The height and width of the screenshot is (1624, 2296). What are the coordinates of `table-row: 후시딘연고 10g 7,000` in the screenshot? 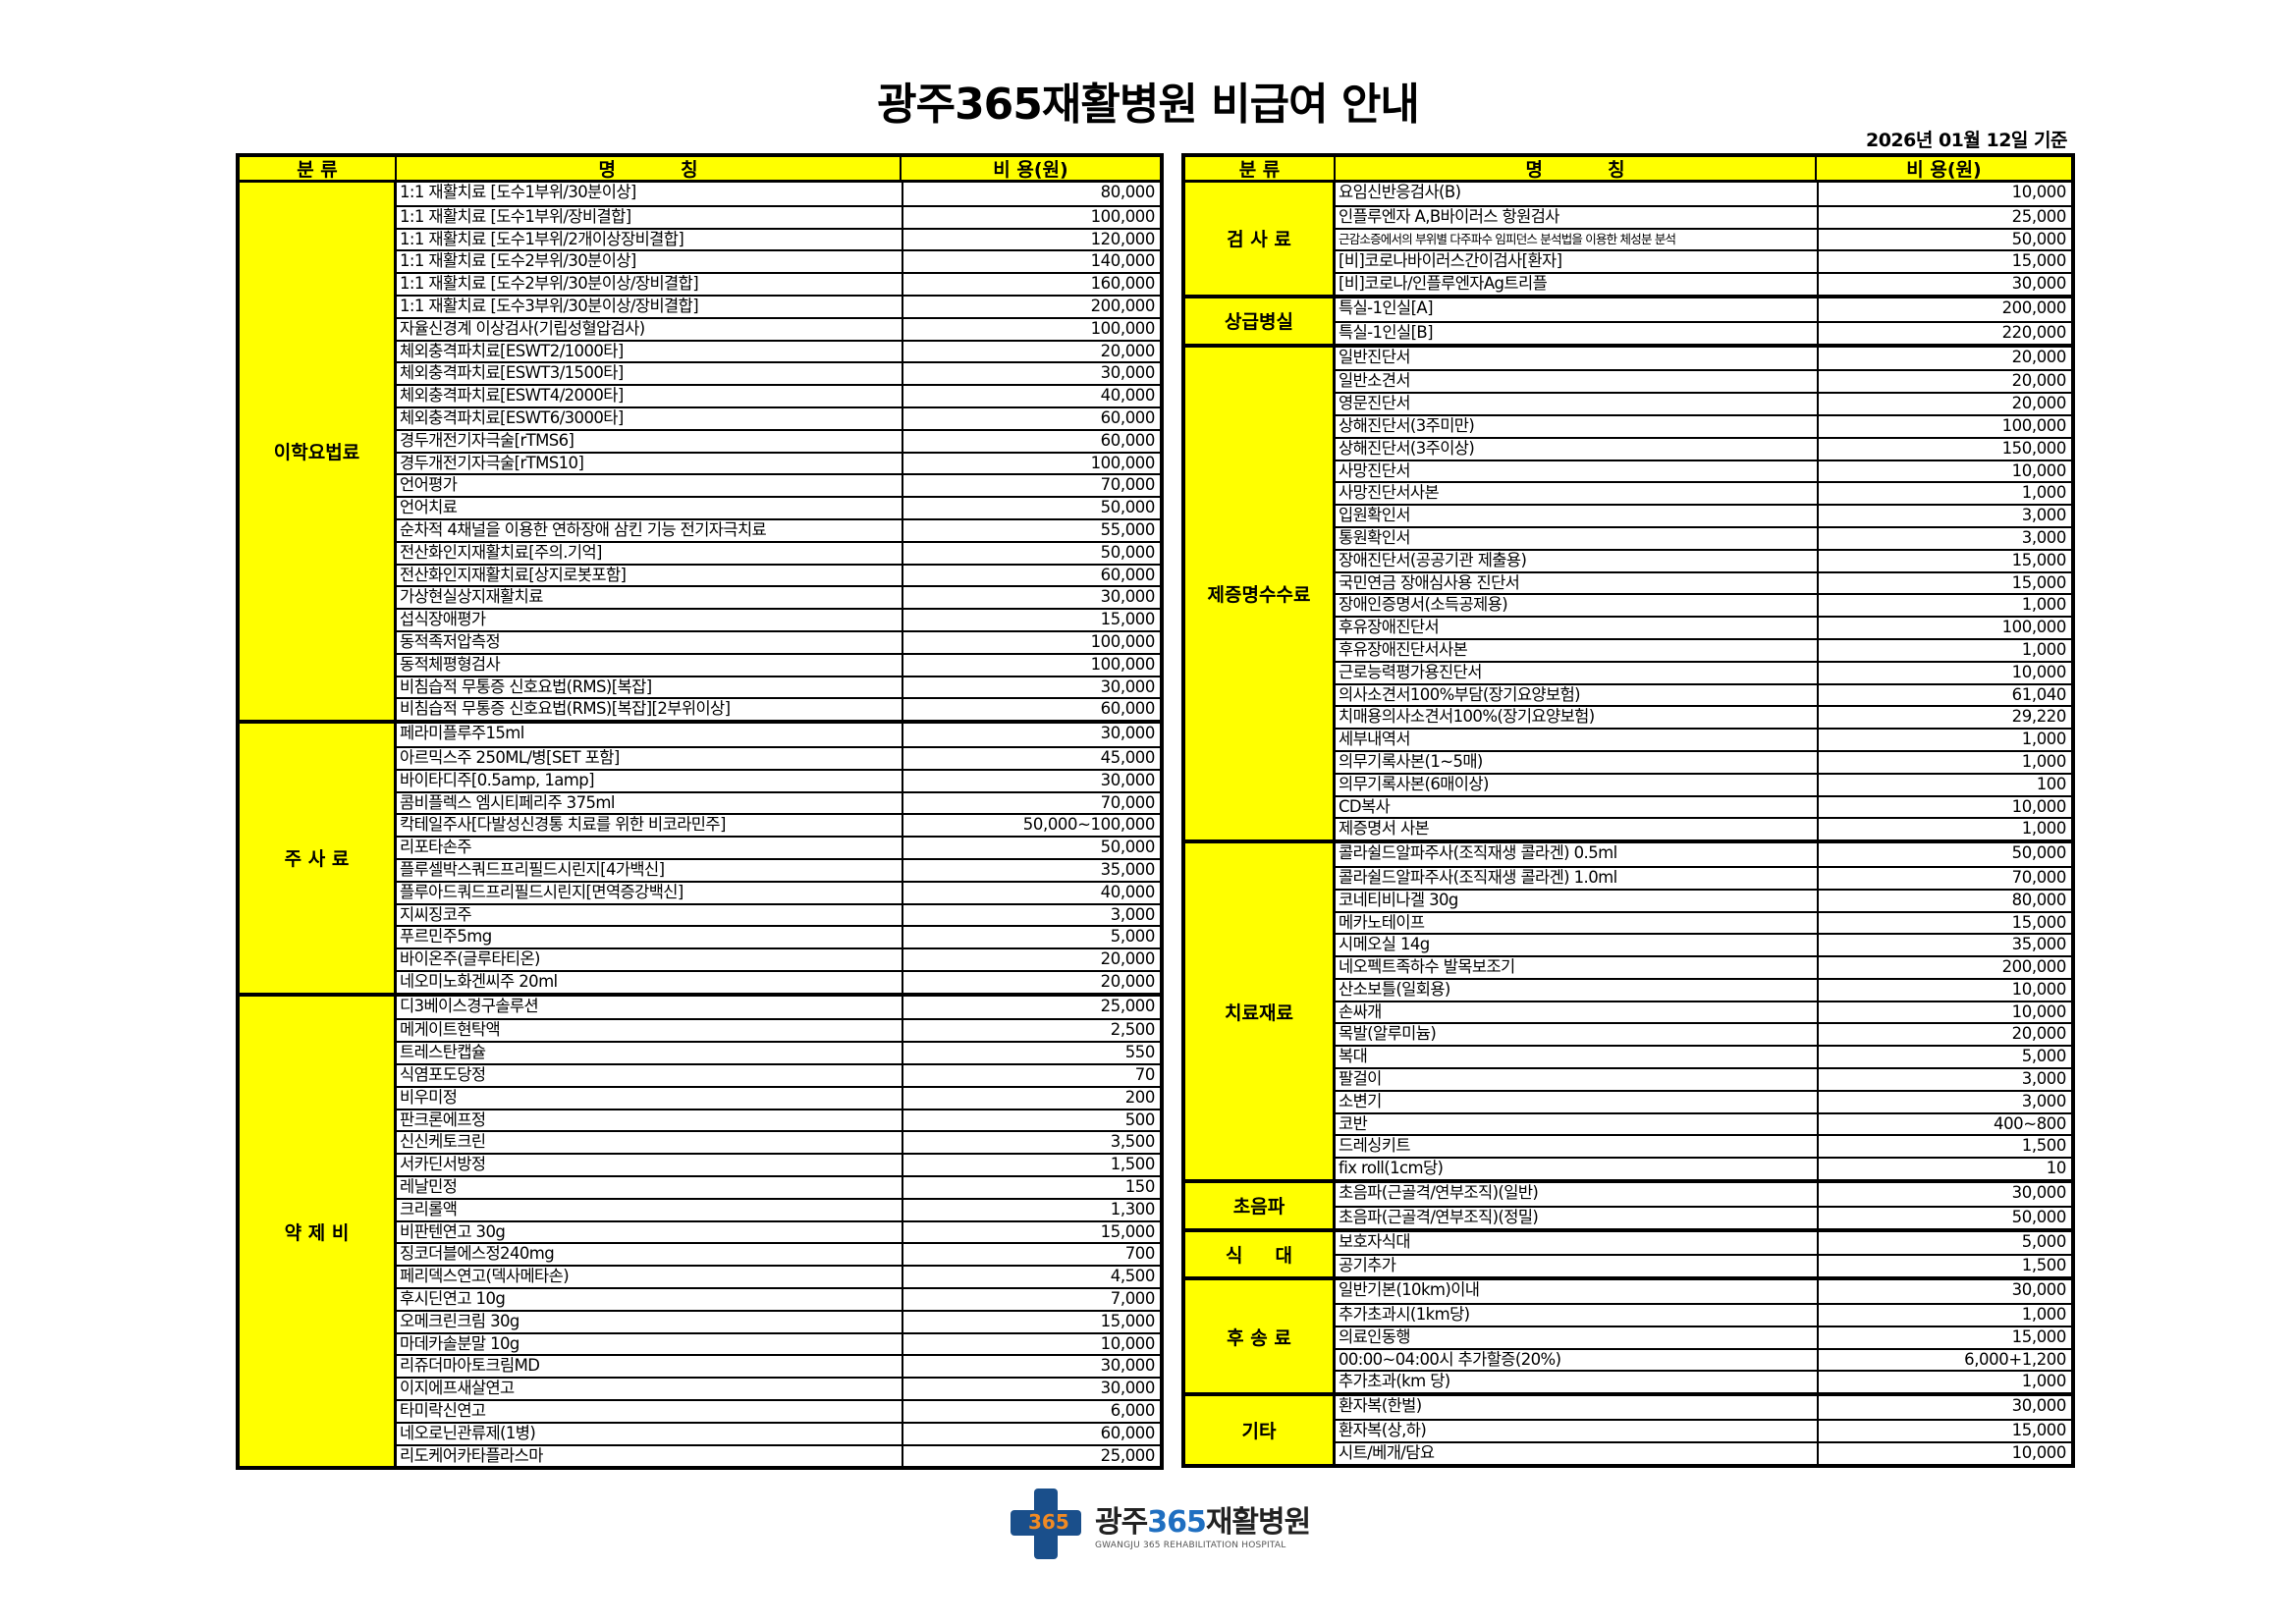 It's located at (778, 1298).